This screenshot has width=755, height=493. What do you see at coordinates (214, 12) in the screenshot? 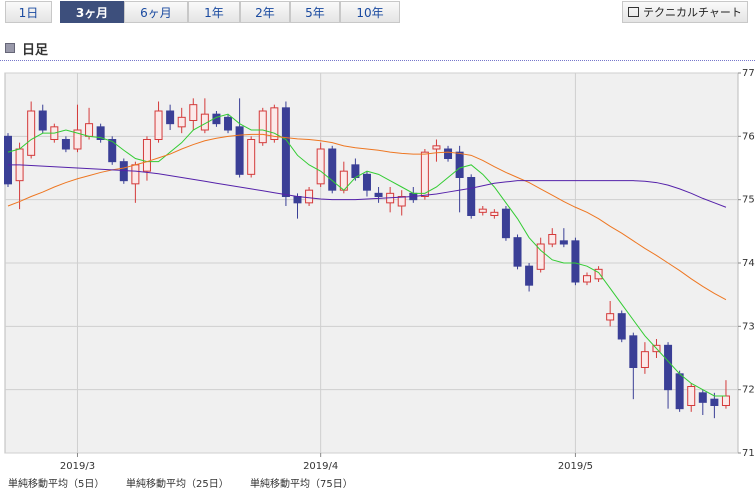
I see `range-tab: 1年` at bounding box center [214, 12].